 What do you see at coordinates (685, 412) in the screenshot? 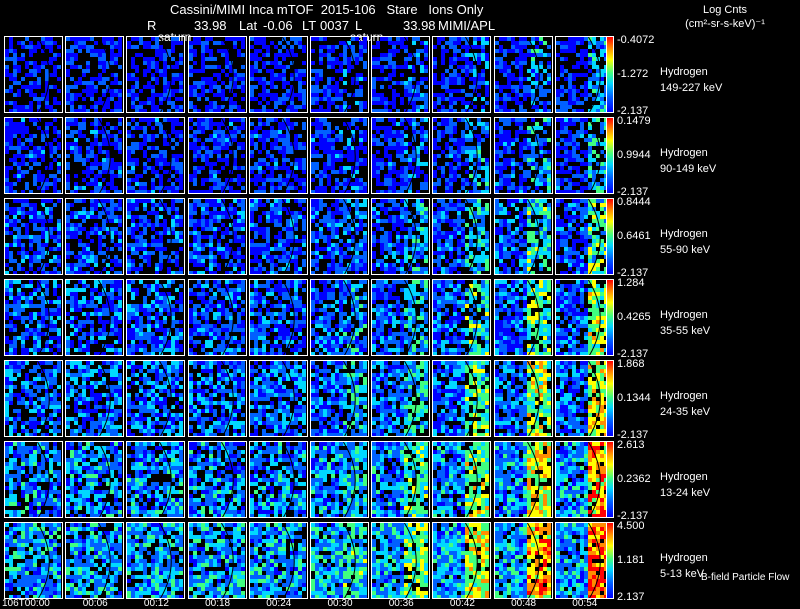
I see `energy-range: 24-35 keV` at bounding box center [685, 412].